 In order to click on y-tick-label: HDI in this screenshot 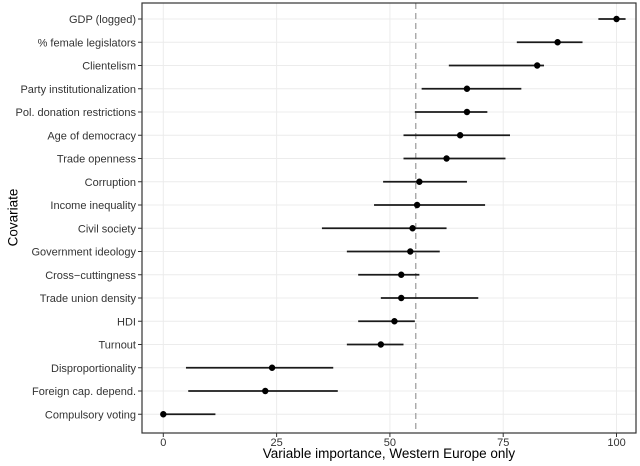, I will do `click(126, 322)`.